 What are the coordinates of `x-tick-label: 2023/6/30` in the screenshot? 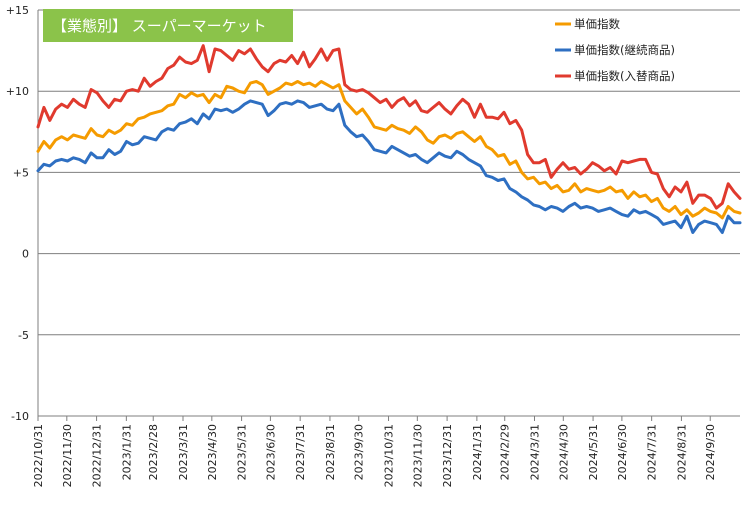 It's located at (270, 452).